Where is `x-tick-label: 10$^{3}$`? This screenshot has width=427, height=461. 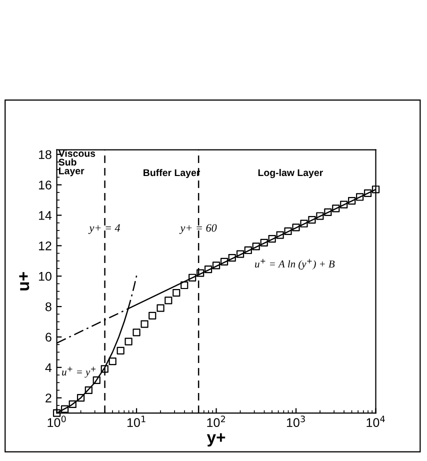
x-tick-label: 10$^{3}$ is located at coordinates (295, 422).